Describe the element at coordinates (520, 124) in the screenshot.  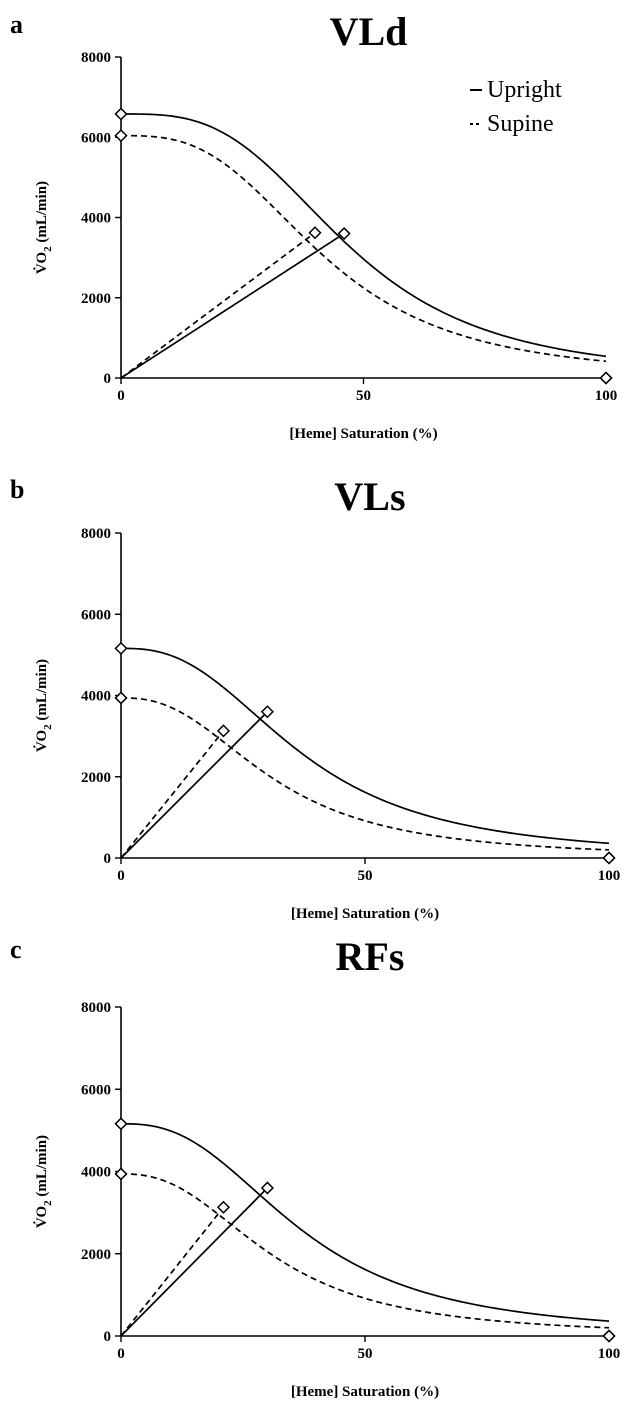
I see `legend-label-supine: Supine` at that location.